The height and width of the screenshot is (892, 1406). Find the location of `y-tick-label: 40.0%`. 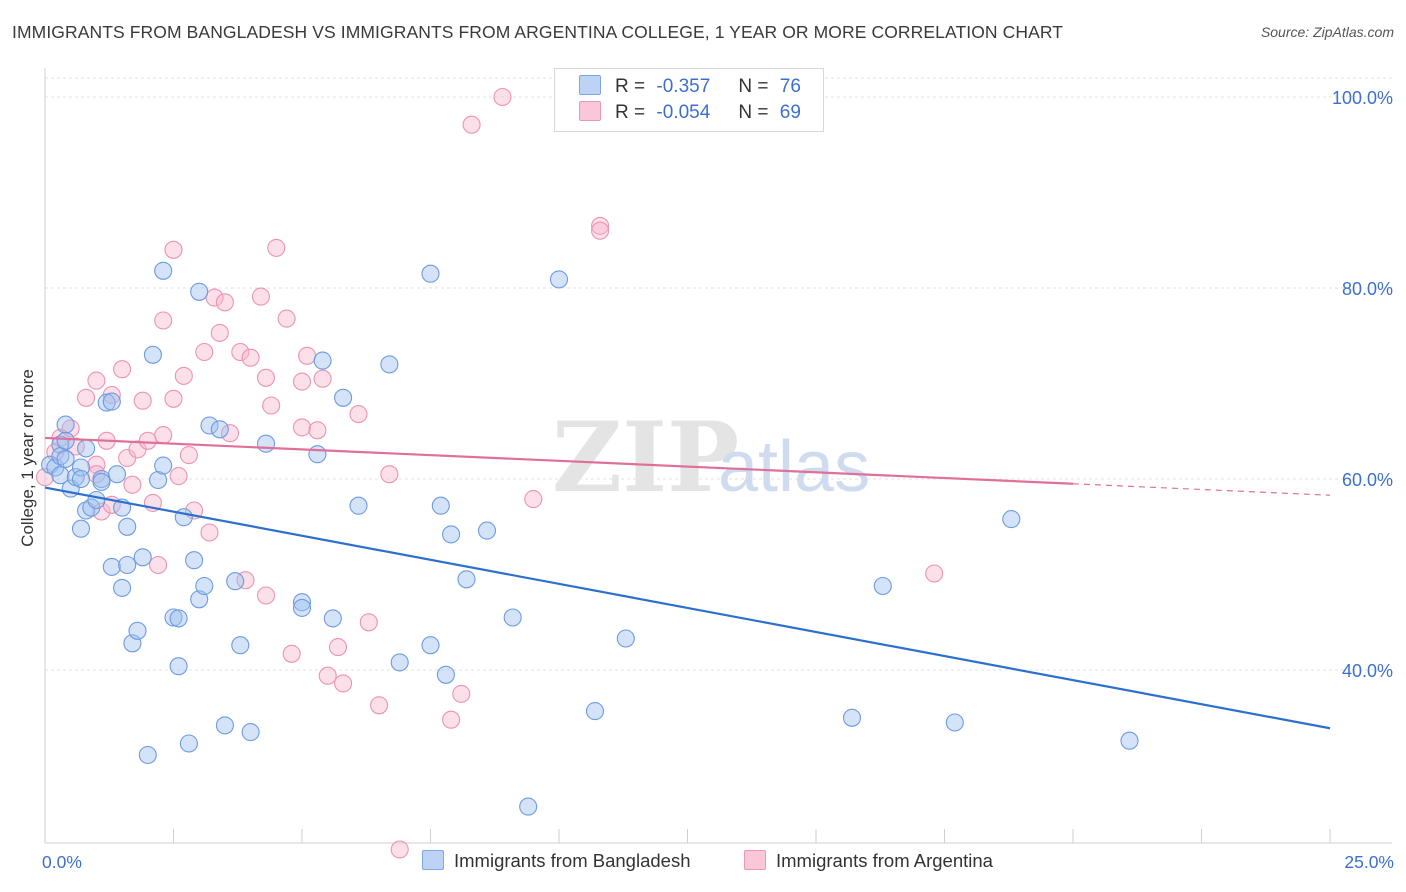

y-tick-label: 40.0% is located at coordinates (1367, 671).